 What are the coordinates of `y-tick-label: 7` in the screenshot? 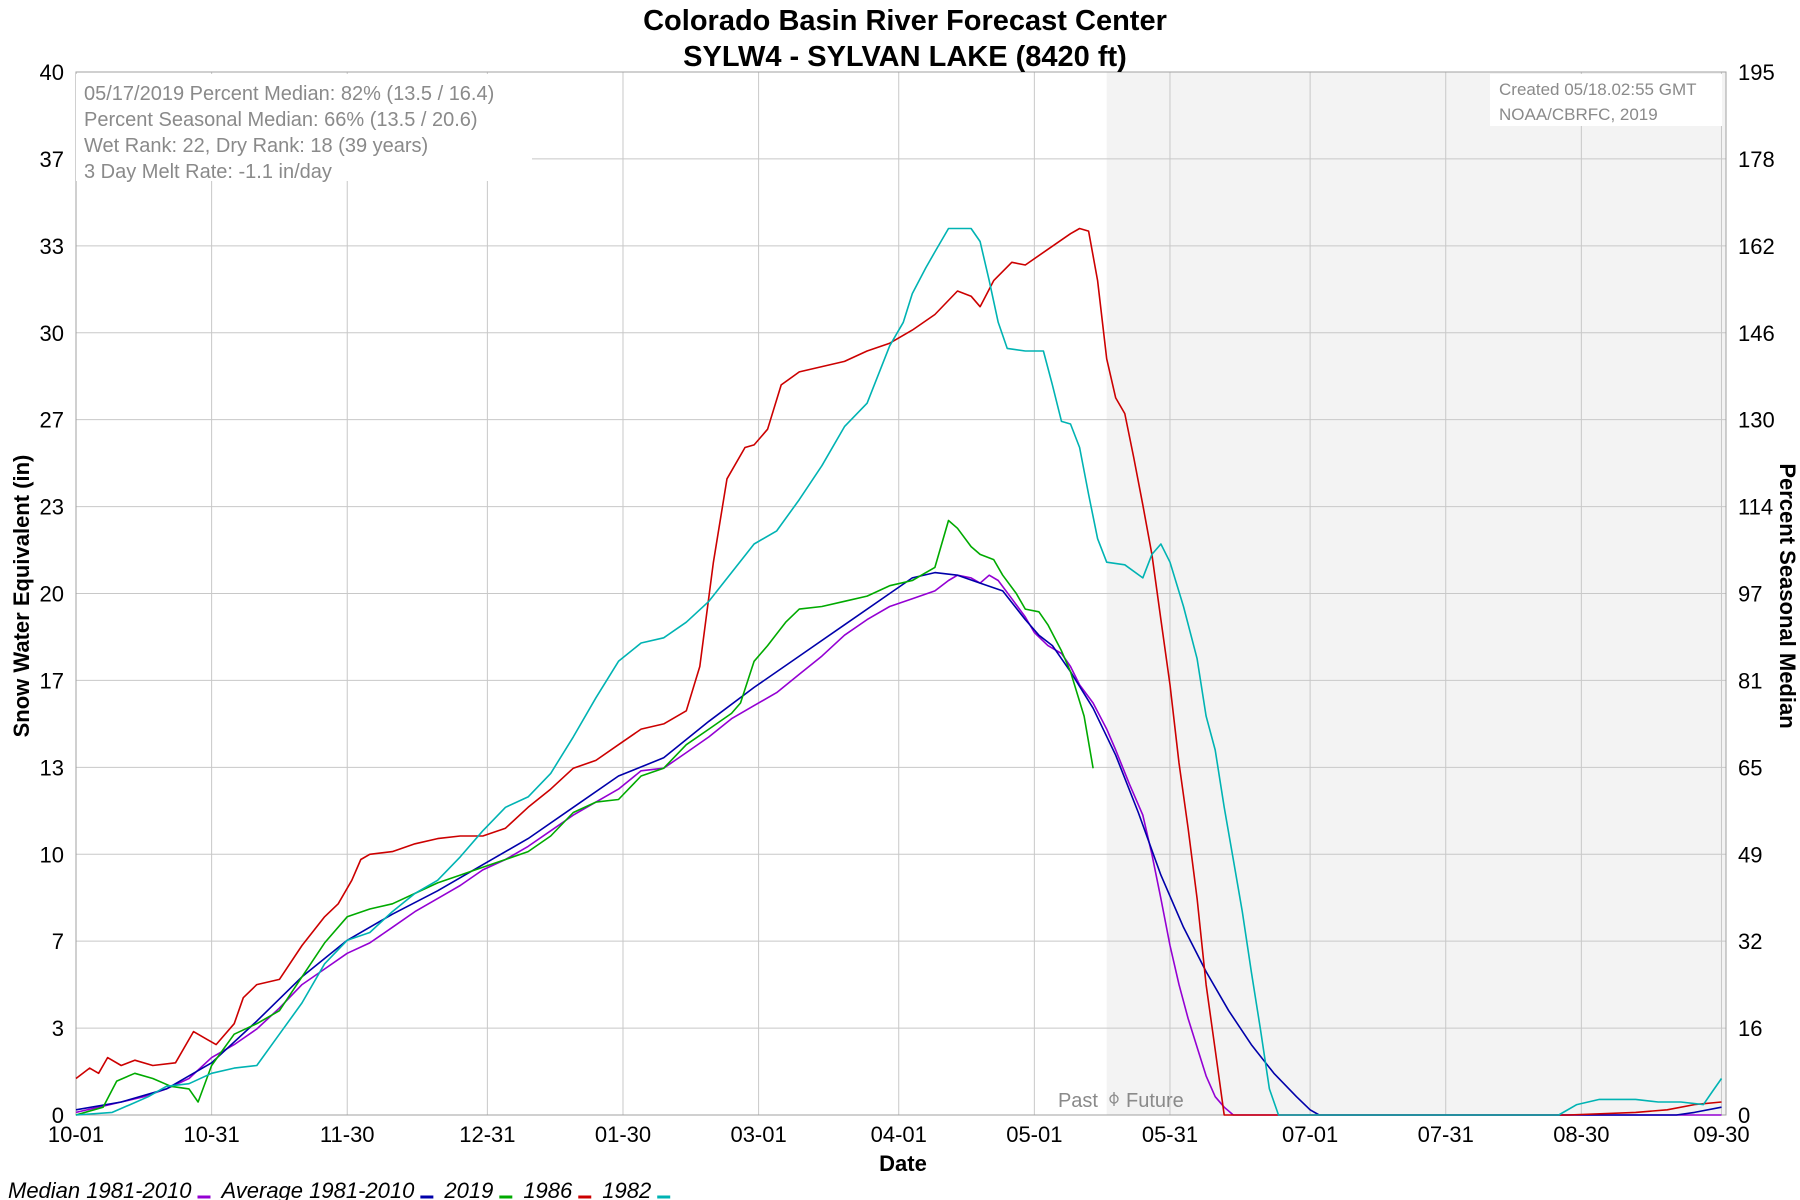 It's located at (58, 941).